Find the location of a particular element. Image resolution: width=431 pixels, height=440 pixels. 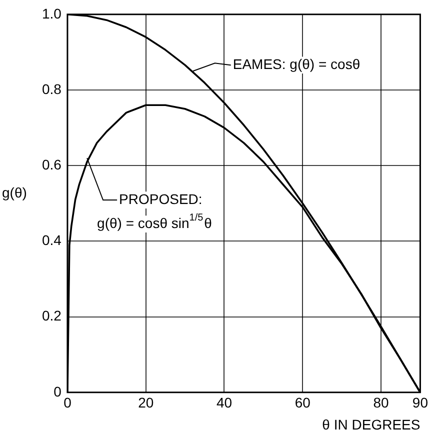

x-tick-label: 60 is located at coordinates (302, 402).